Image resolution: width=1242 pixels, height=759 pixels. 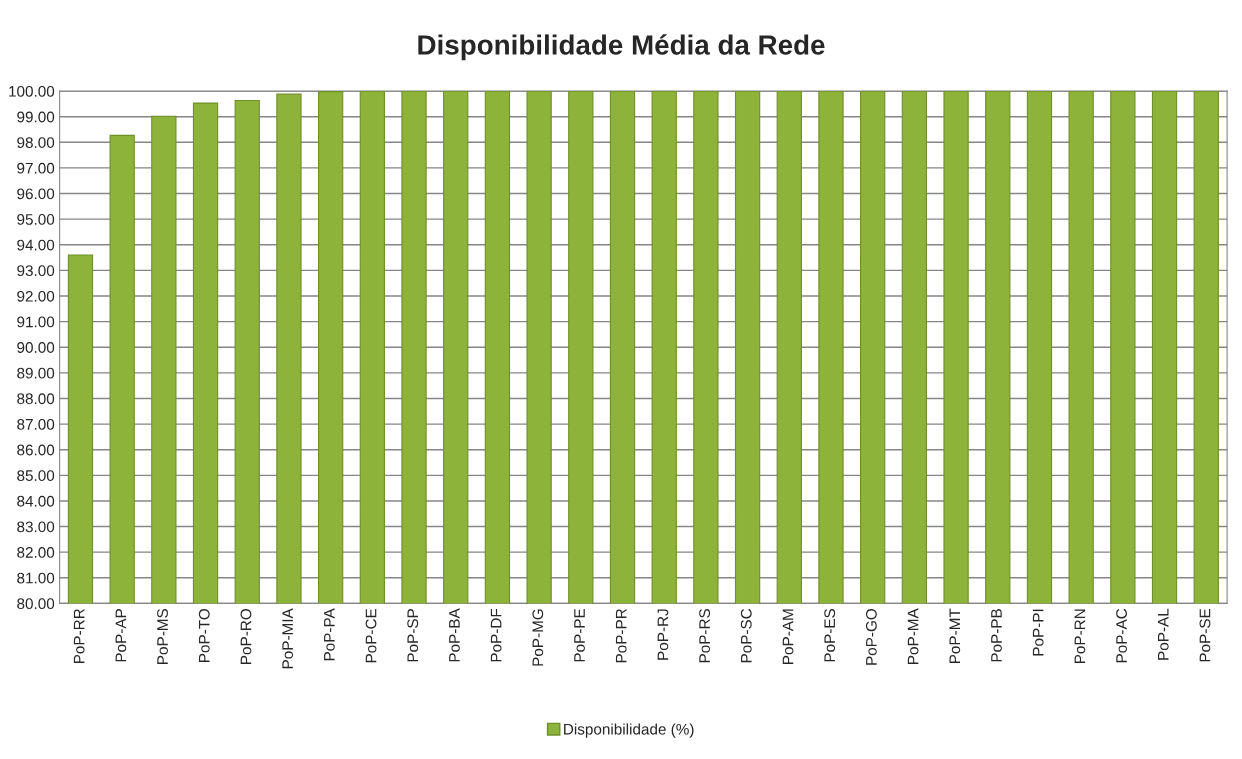 What do you see at coordinates (36, 578) in the screenshot?
I see `y-tick-label: 81.00` at bounding box center [36, 578].